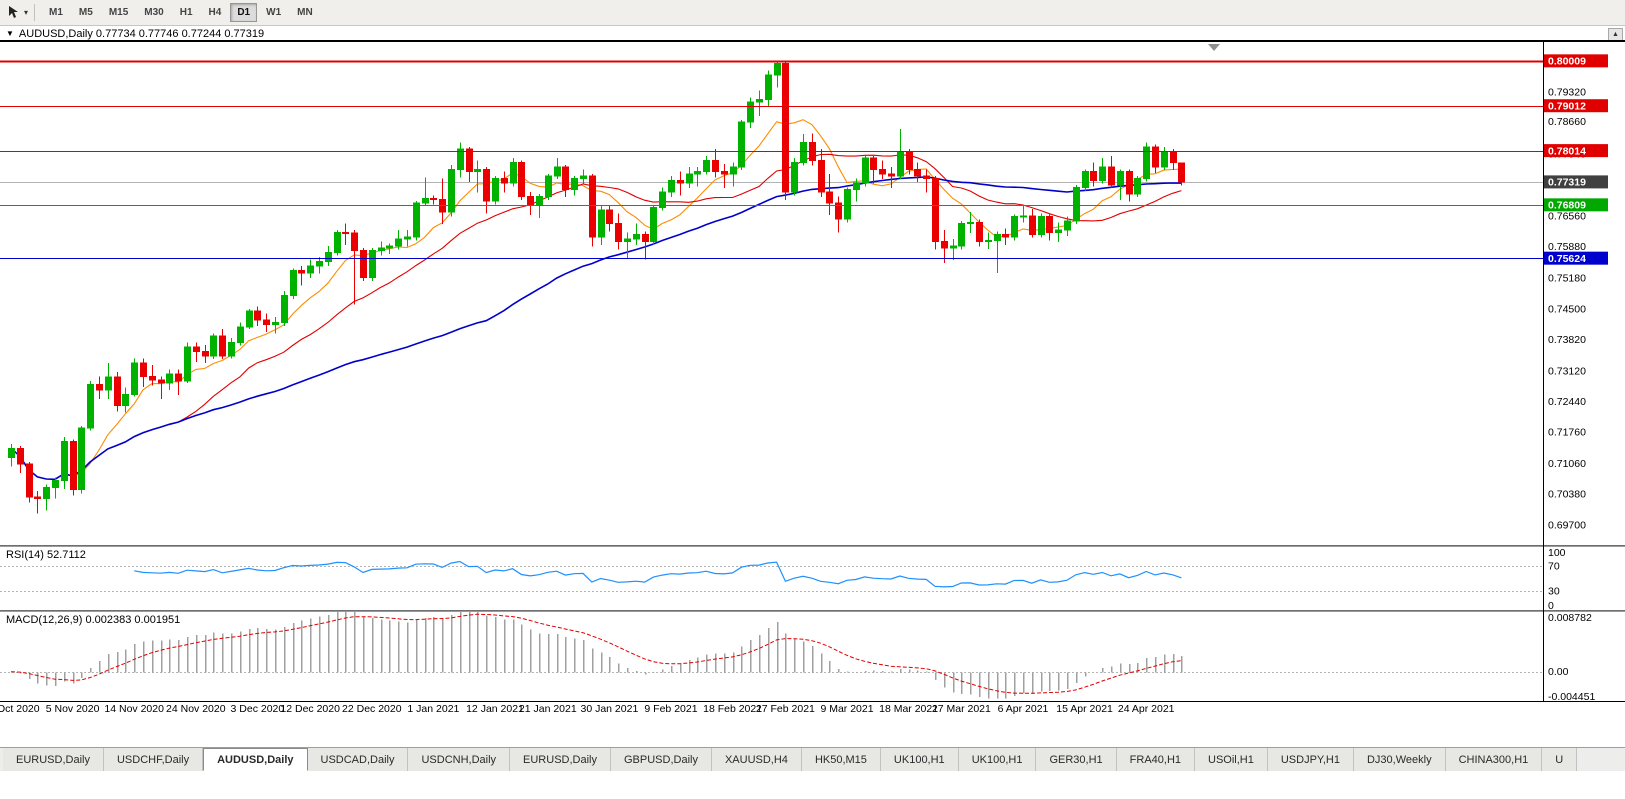 This screenshot has width=1625, height=799. Describe the element at coordinates (785, 709) in the screenshot. I see `date-axis-label: 27 Feb 2021` at that location.